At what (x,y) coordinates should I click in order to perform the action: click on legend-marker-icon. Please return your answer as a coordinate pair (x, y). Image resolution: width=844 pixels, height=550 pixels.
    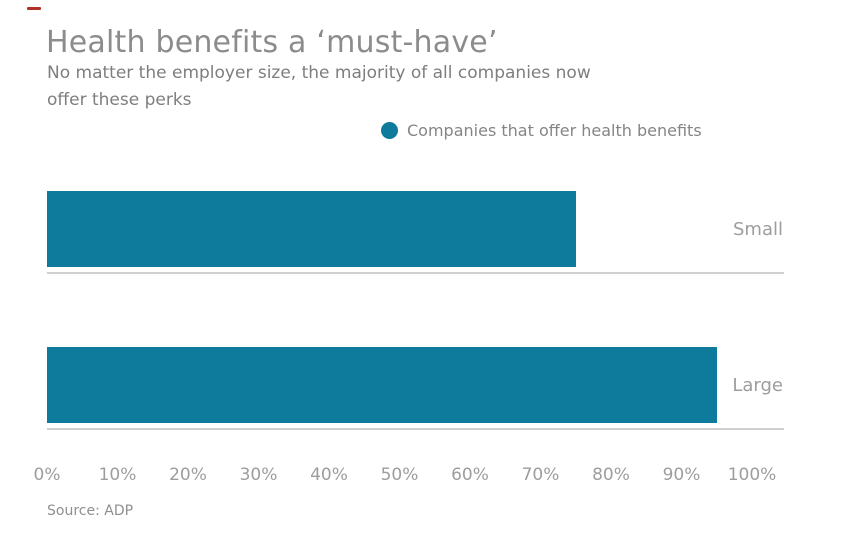
    Looking at the image, I should click on (389, 130).